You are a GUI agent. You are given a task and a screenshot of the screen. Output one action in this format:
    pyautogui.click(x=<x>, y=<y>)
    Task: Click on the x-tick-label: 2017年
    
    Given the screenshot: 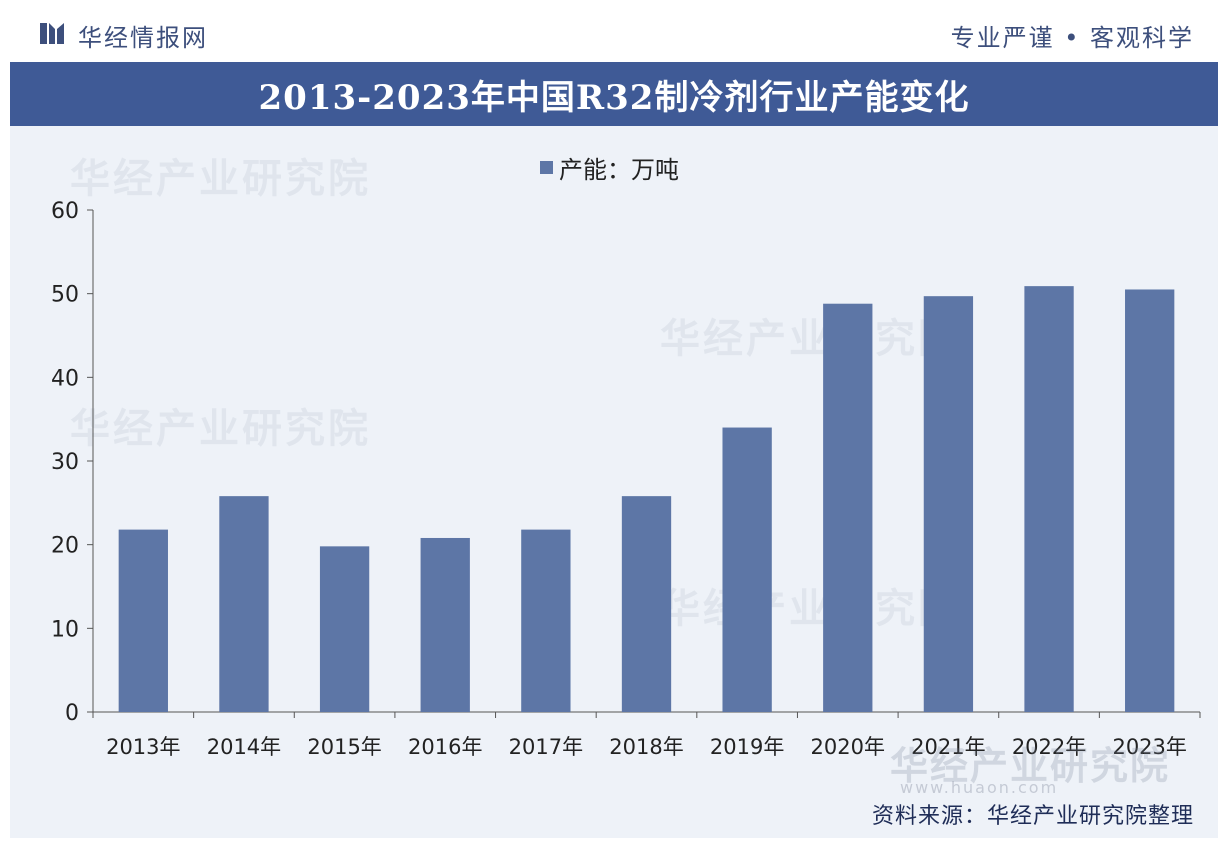 What is the action you would take?
    pyautogui.click(x=546, y=747)
    